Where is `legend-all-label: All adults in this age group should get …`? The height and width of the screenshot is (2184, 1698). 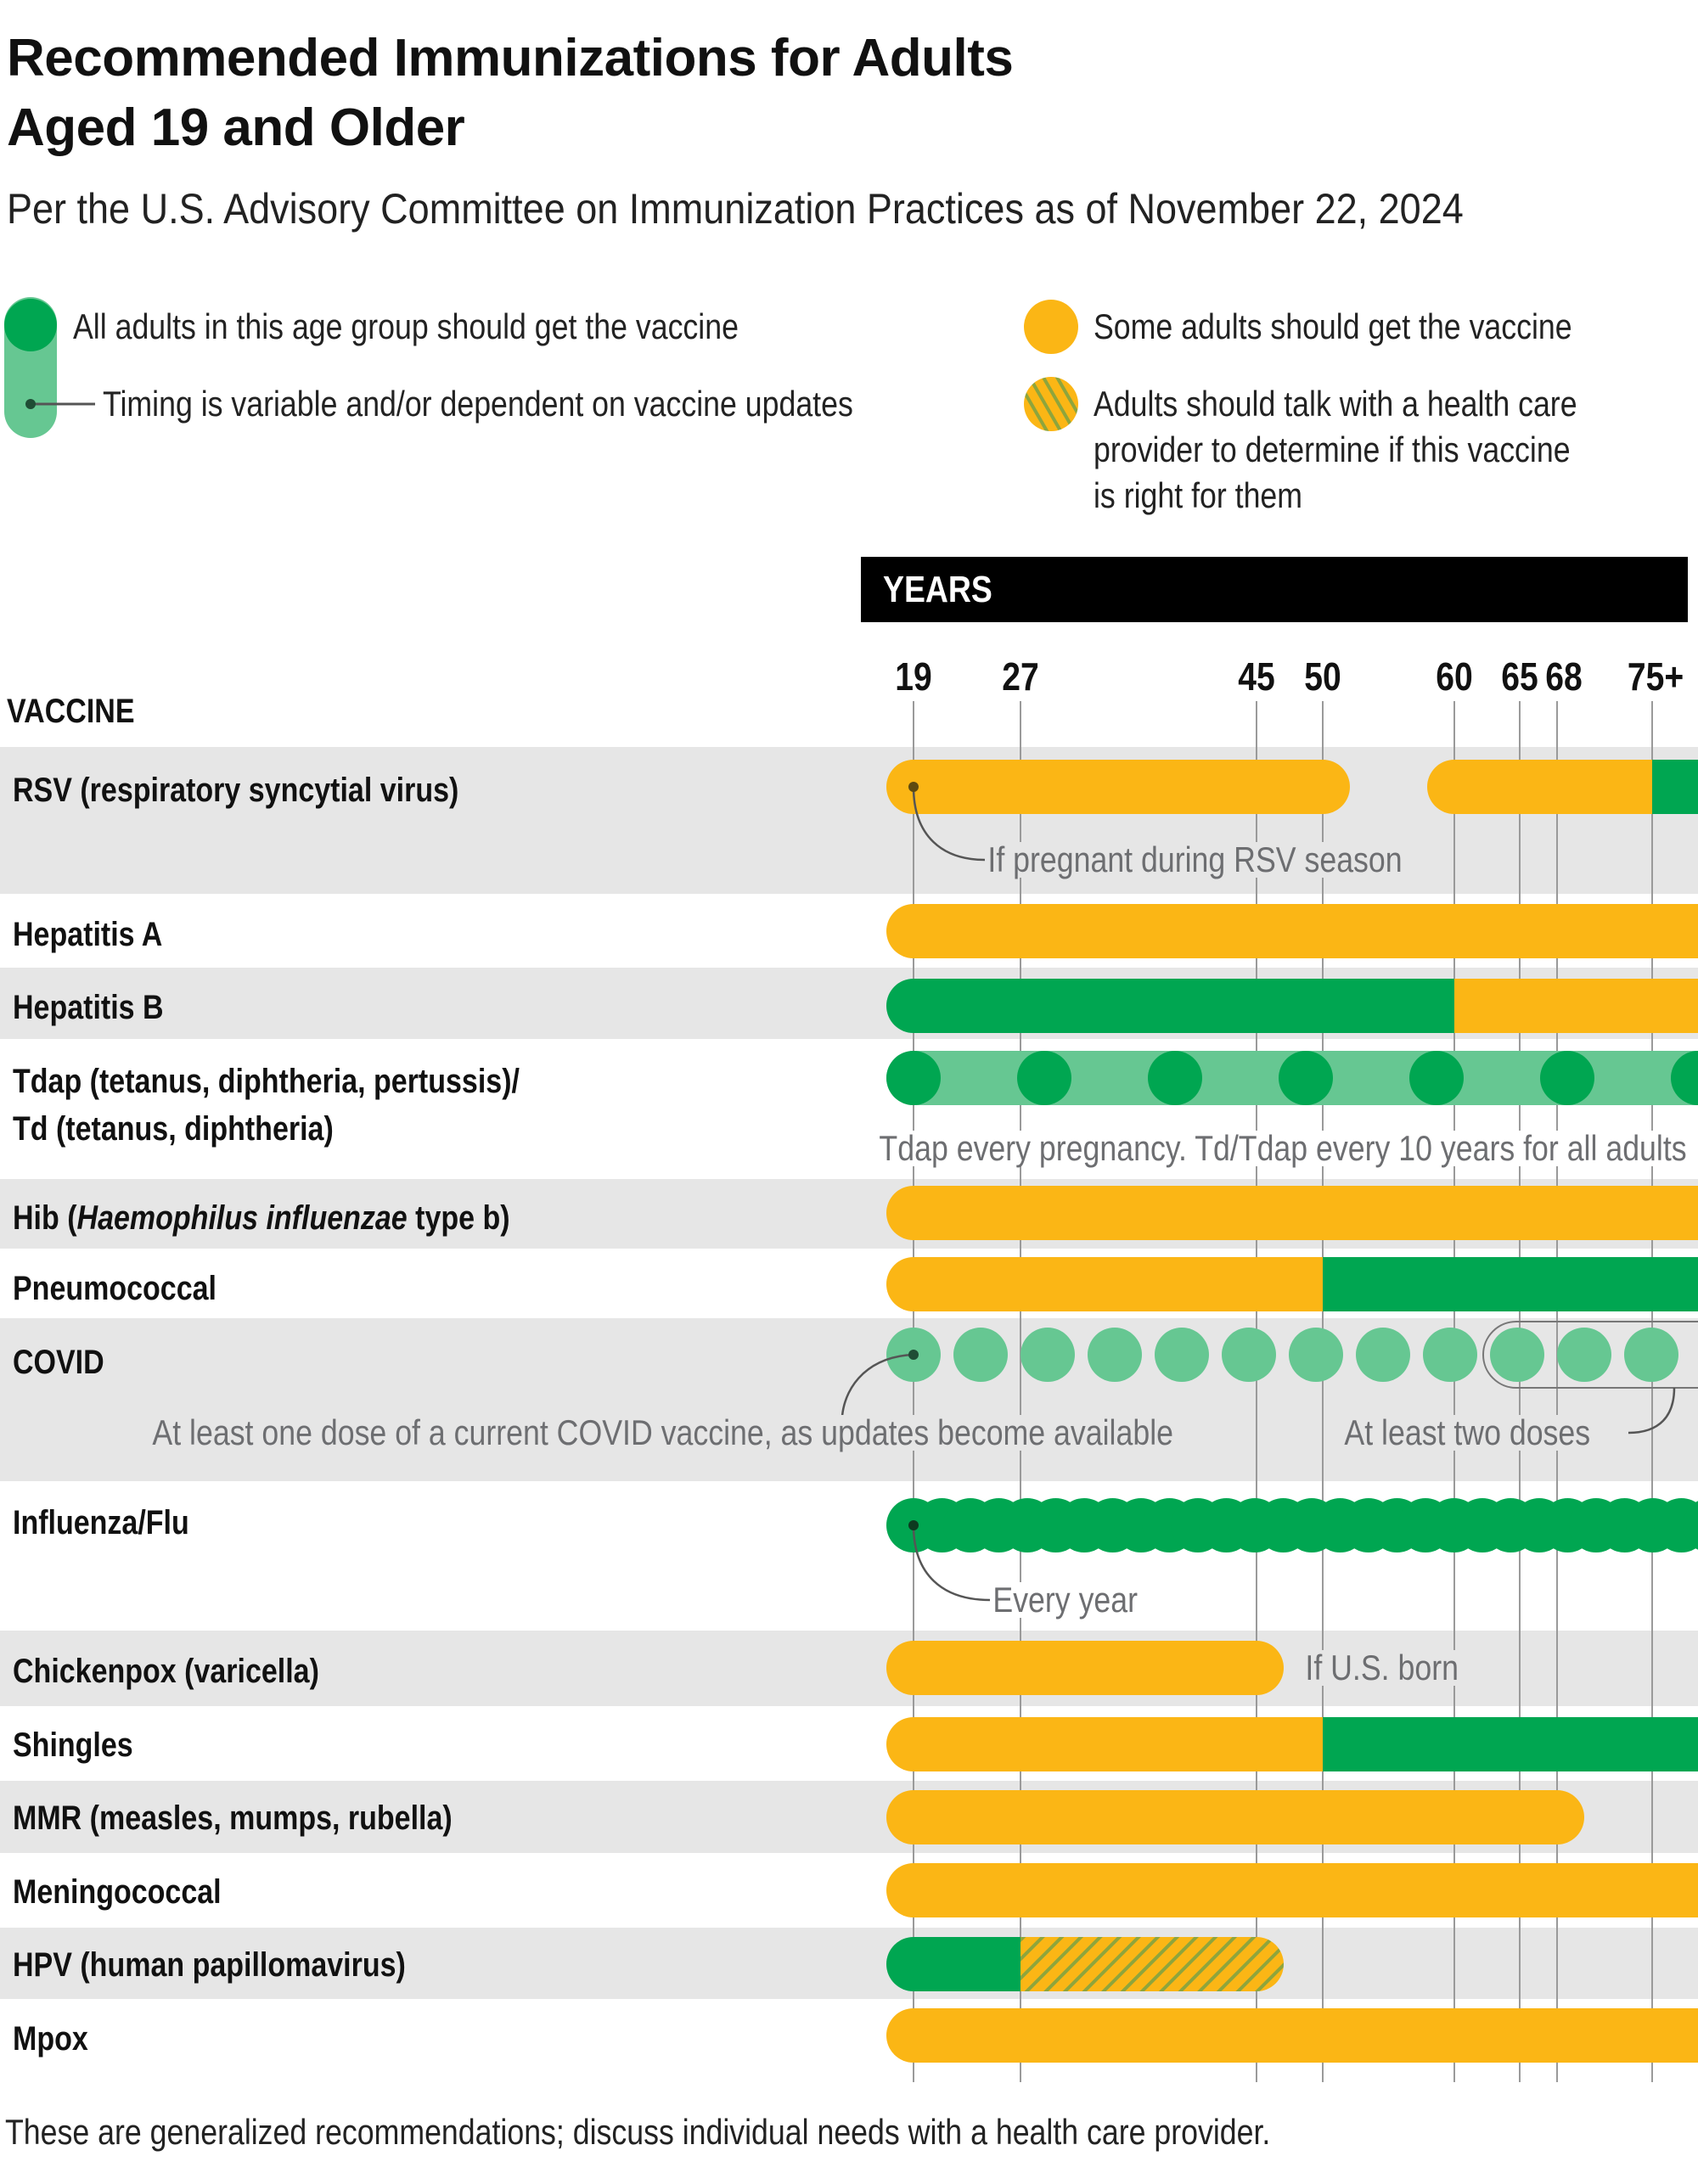 legend-all-label: All adults in this age group should get … is located at coordinates (406, 326).